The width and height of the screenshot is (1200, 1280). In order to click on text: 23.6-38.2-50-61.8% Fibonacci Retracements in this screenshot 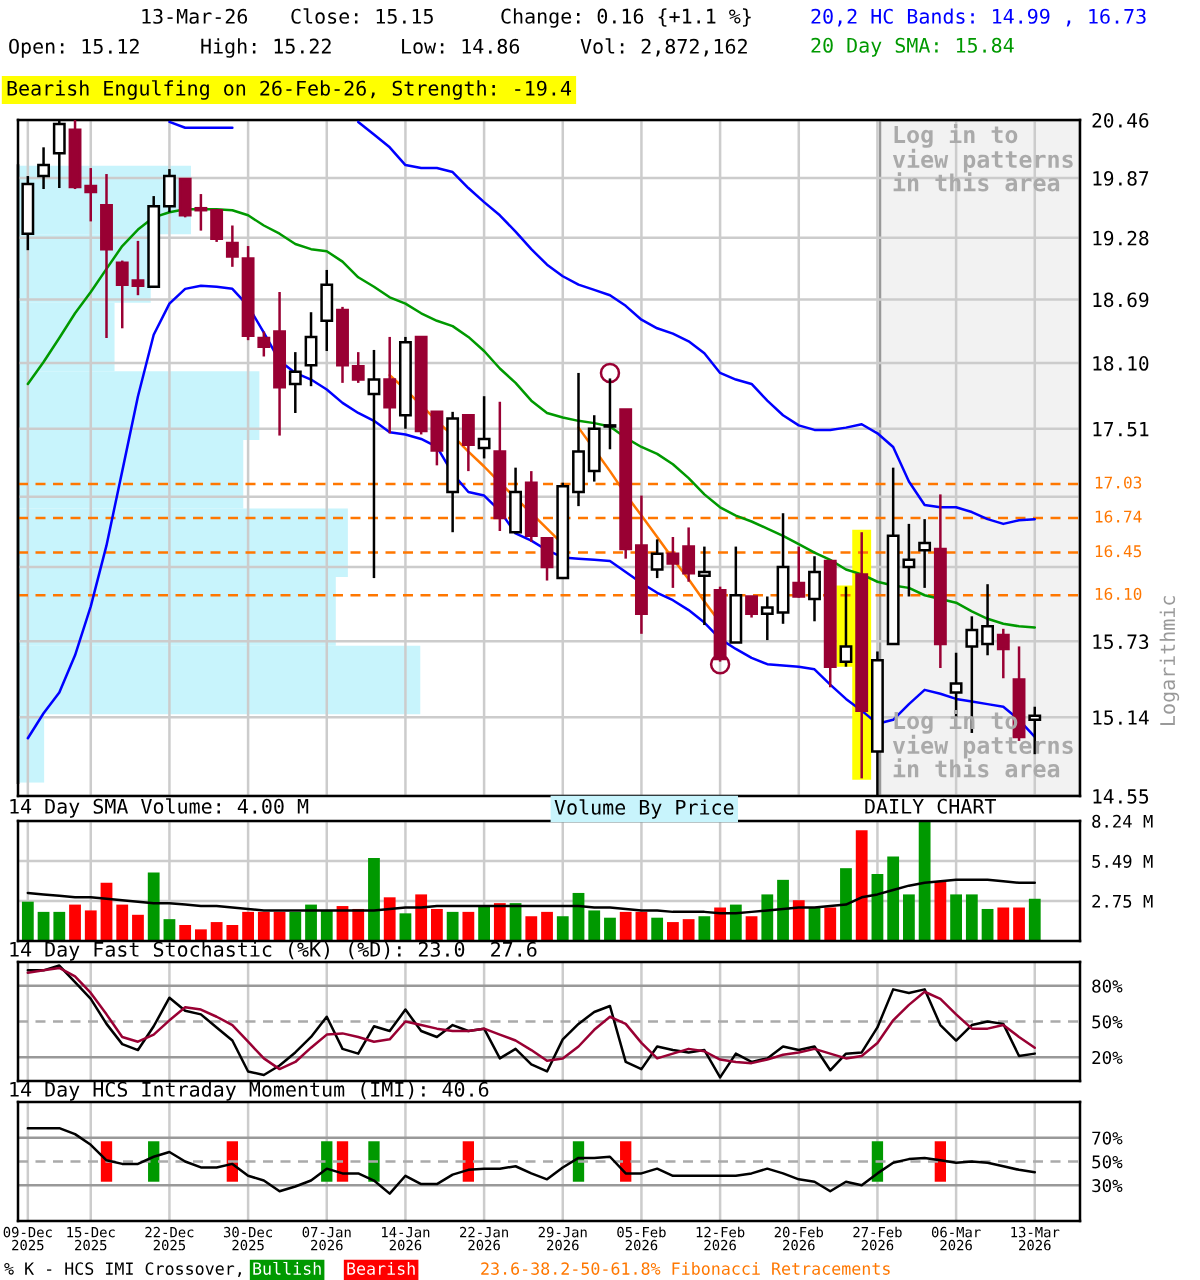, I will do `click(685, 1268)`.